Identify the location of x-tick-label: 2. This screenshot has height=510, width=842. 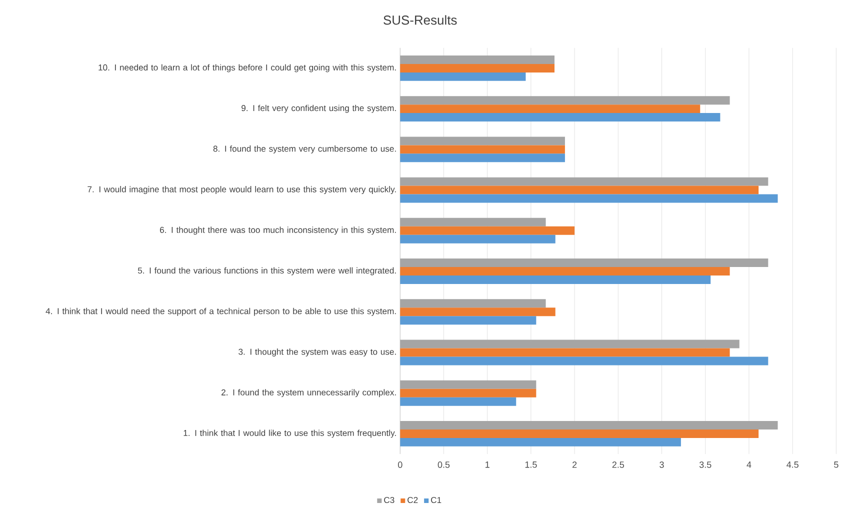
(574, 465).